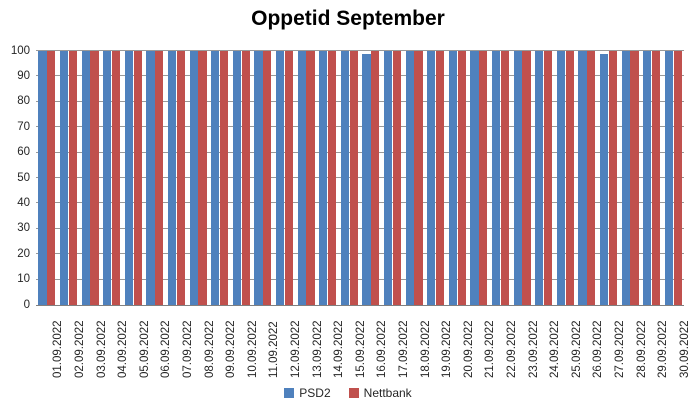  What do you see at coordinates (20, 50) in the screenshot?
I see `y-axis-label: 100` at bounding box center [20, 50].